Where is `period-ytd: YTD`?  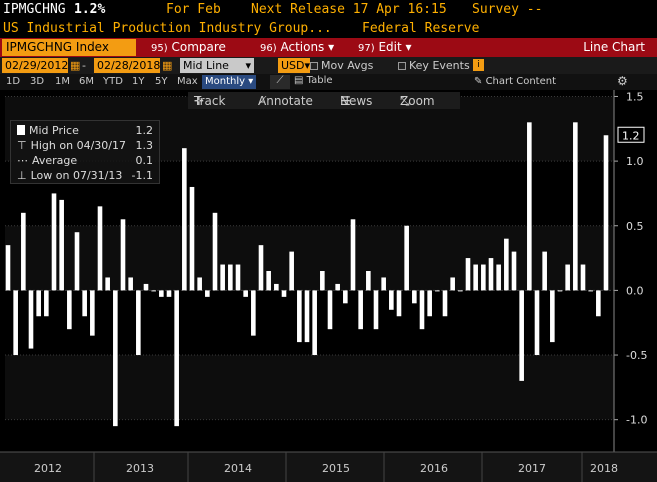 period-ytd: YTD is located at coordinates (113, 81).